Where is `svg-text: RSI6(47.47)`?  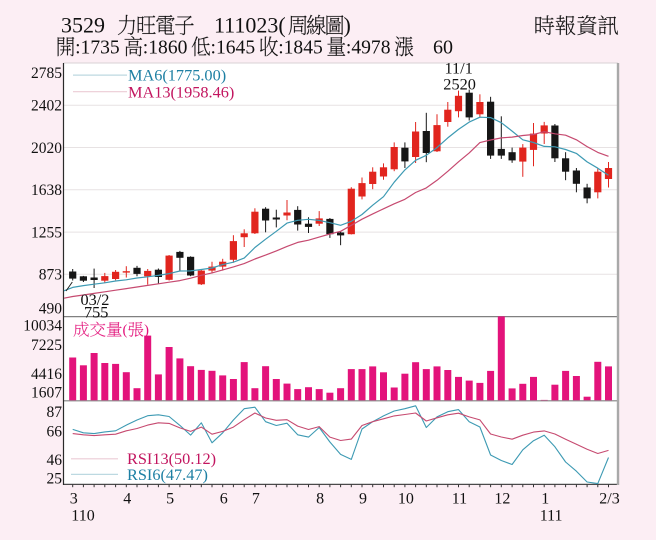 svg-text: RSI6(47.47) is located at coordinates (167, 474).